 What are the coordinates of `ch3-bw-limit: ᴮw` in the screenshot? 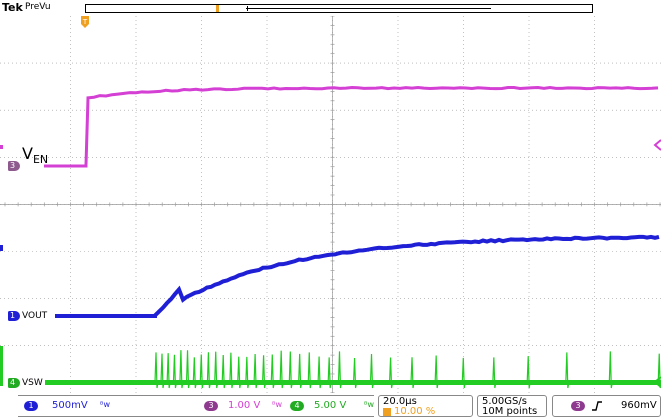 It's located at (277, 404).